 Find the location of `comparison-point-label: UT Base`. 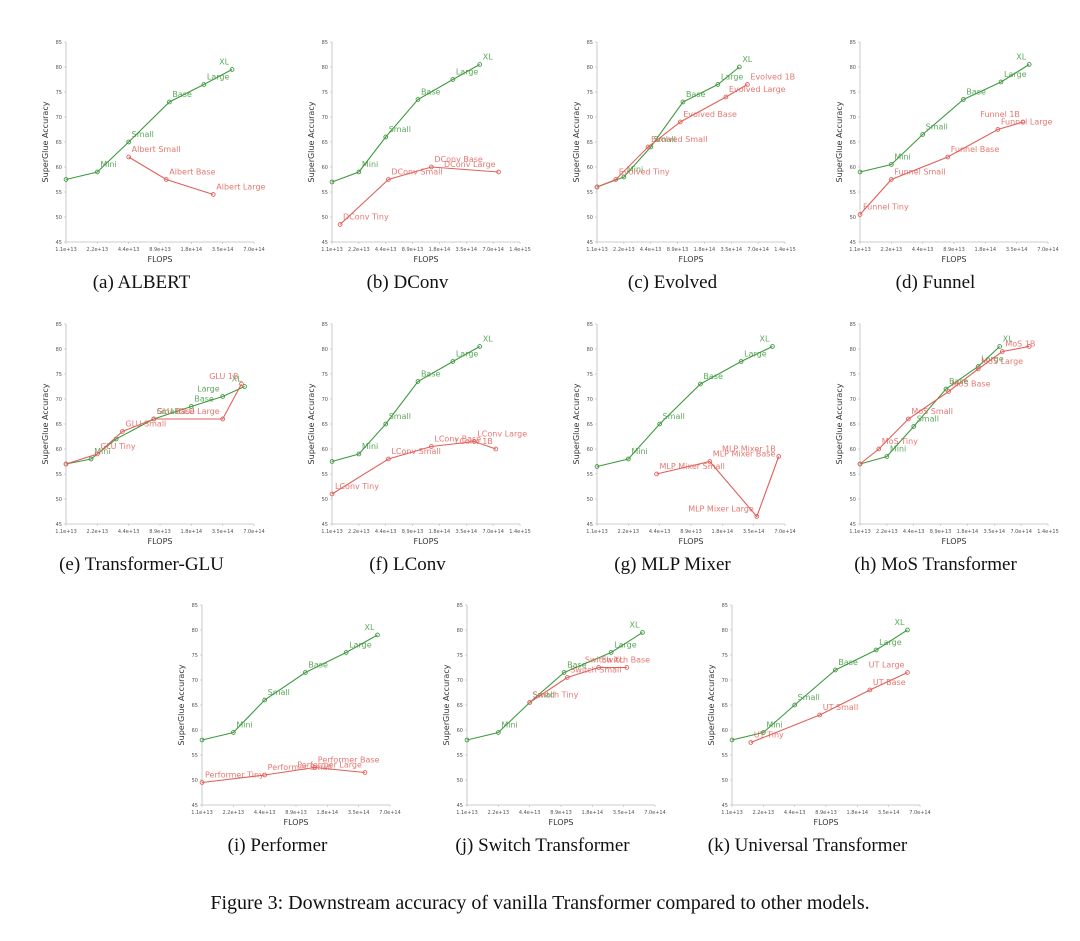

comparison-point-label: UT Base is located at coordinates (889, 682).